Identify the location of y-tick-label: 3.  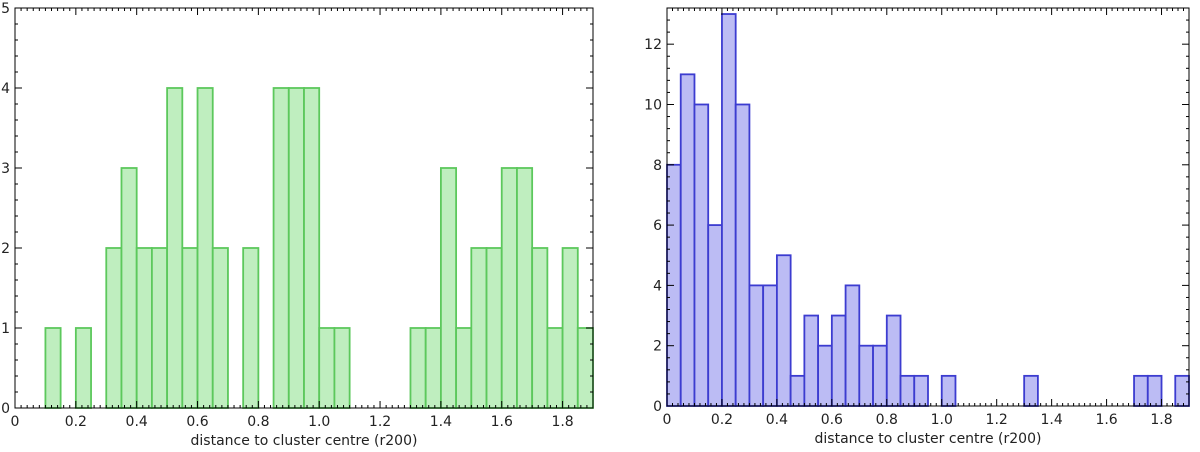
(5, 169).